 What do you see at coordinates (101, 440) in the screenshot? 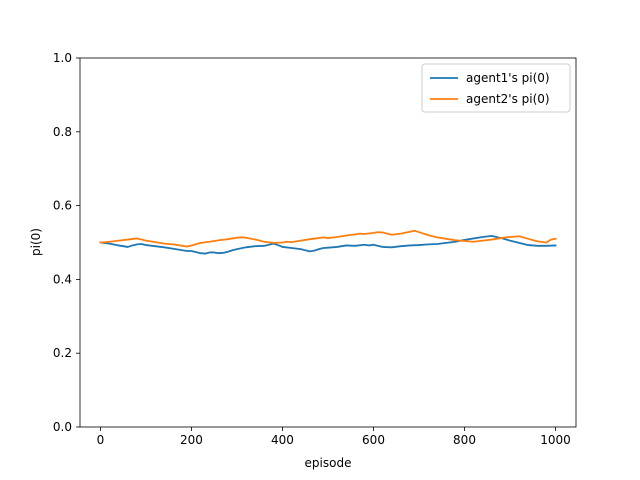
I see `x-tick-label: 0` at bounding box center [101, 440].